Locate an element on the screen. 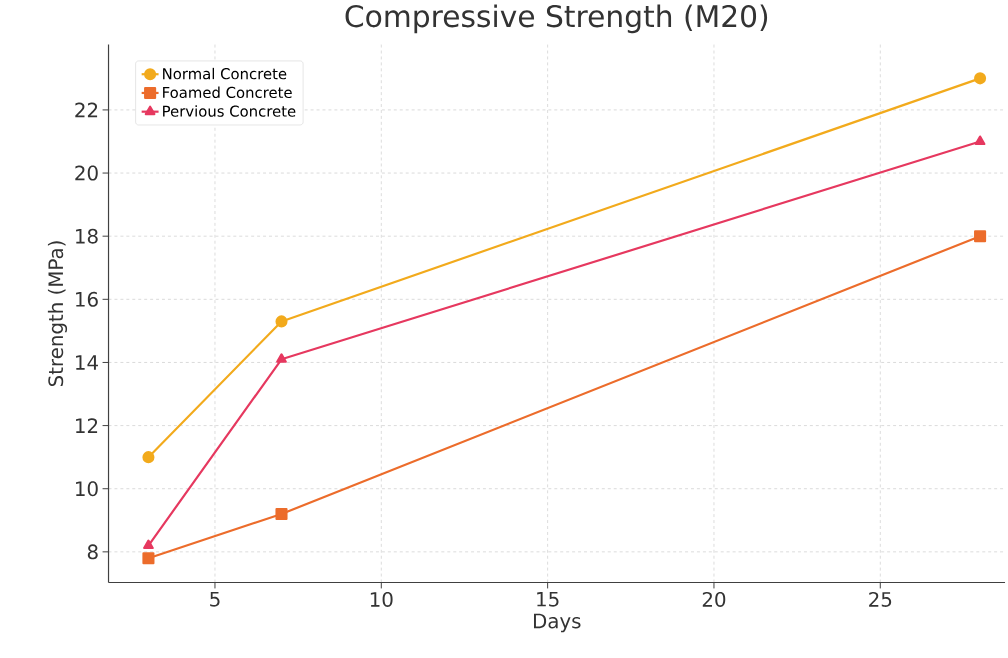 This screenshot has width=1008, height=658. y-tick-label: 20 is located at coordinates (86, 173).